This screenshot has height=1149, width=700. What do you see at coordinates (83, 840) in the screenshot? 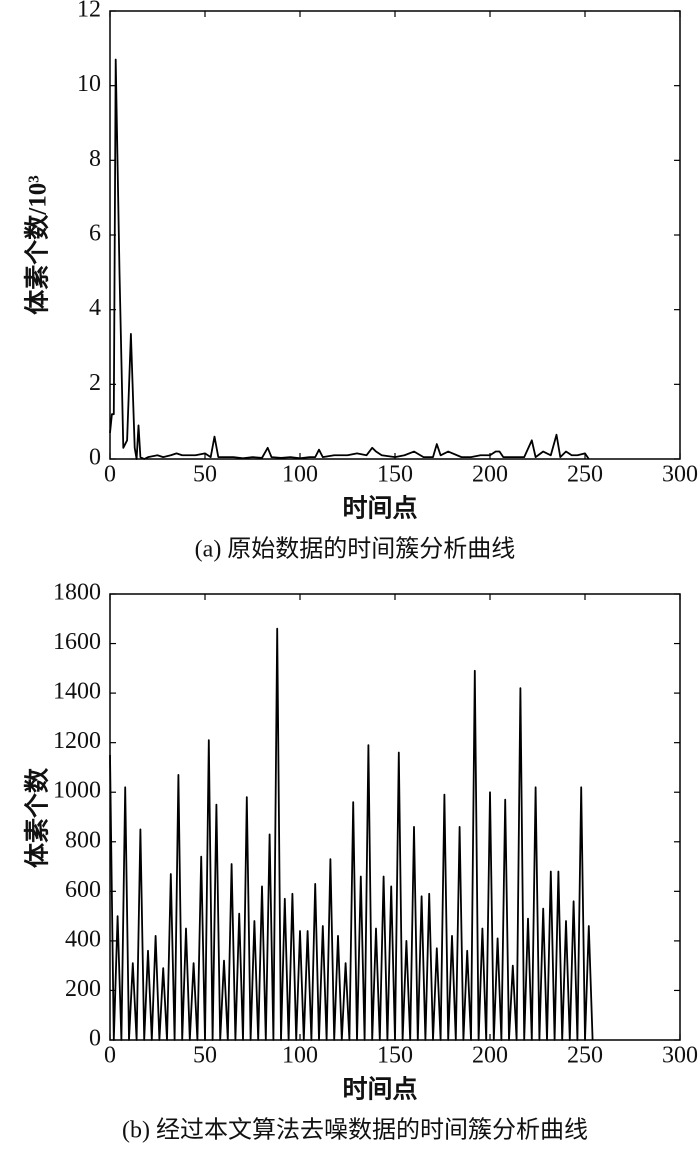
I see `y-tick-label: 800` at bounding box center [83, 840].